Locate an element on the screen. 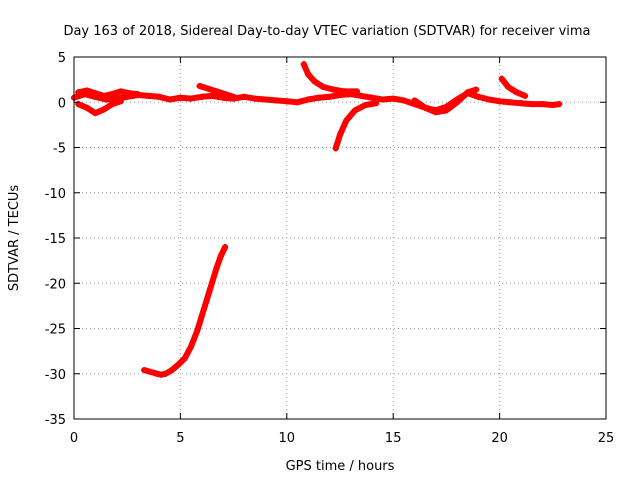  series-segment-16-17h is located at coordinates (445, 101).